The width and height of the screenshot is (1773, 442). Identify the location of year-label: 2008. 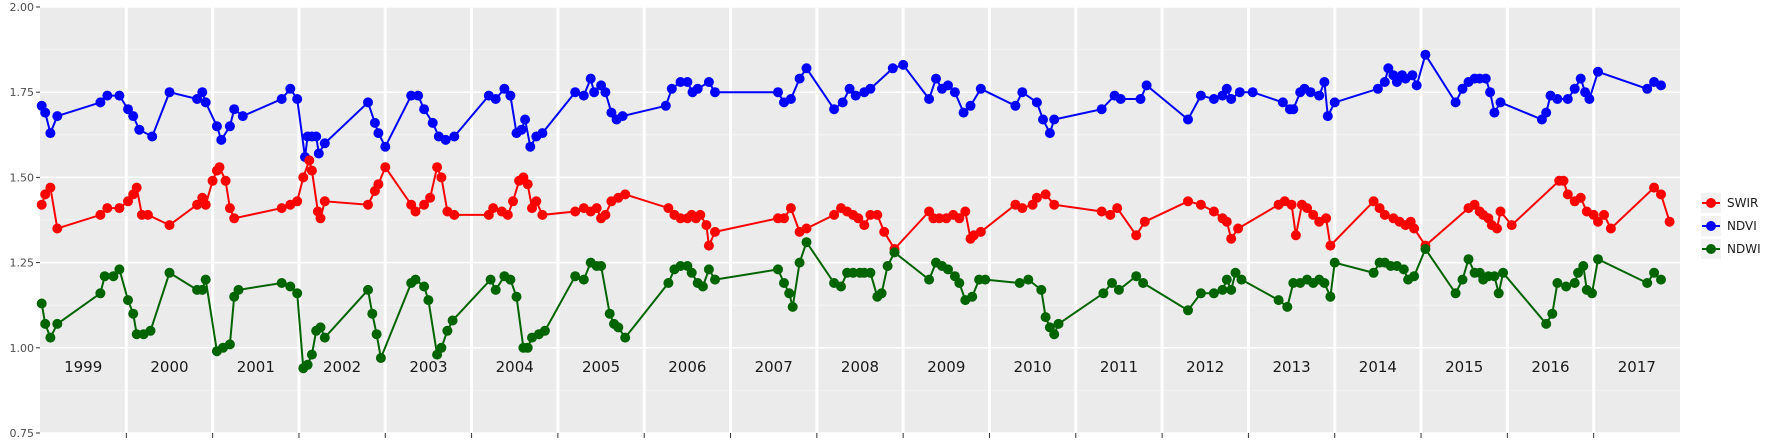
(860, 367).